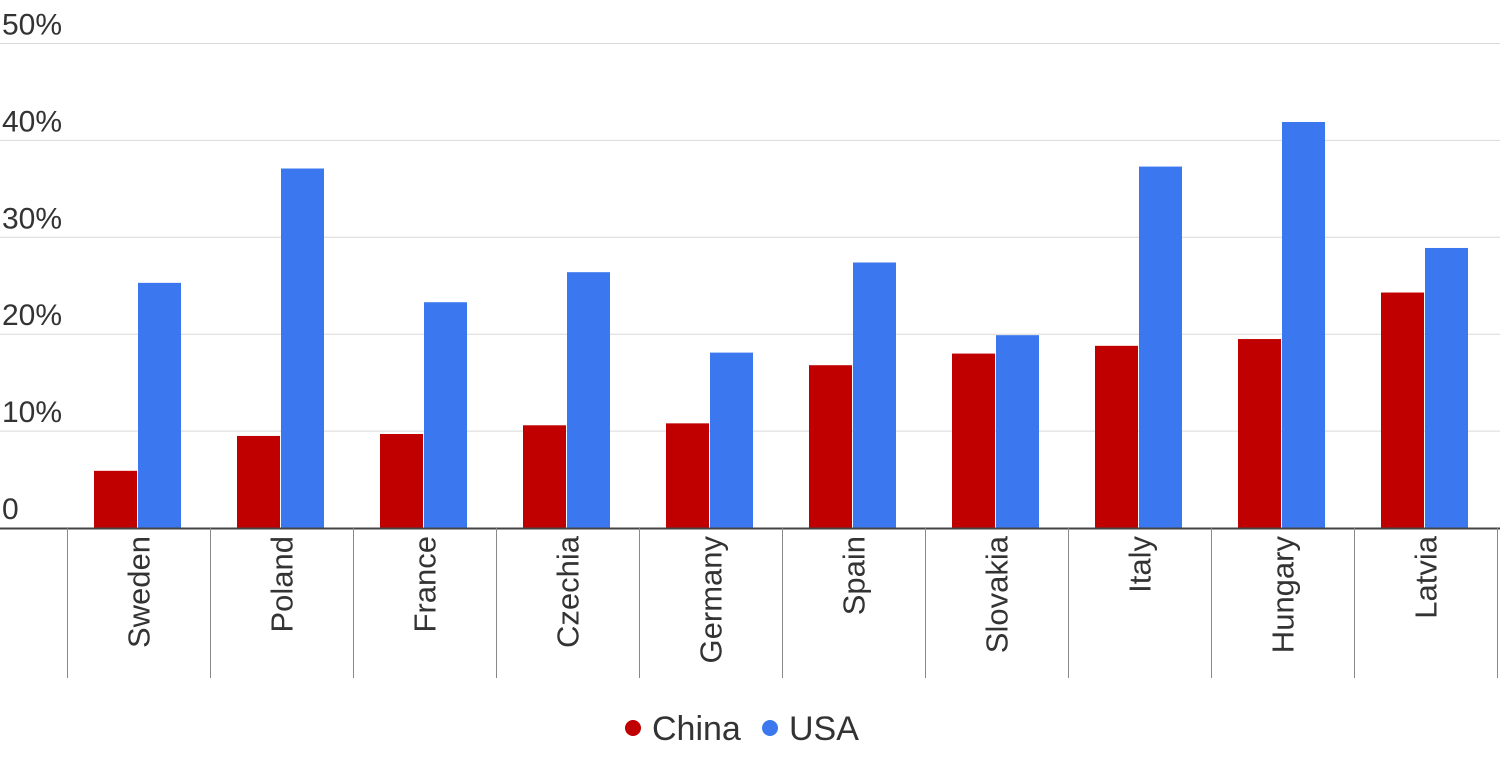 The height and width of the screenshot is (774, 1500). What do you see at coordinates (1140, 564) in the screenshot?
I see `x-tick-label: Italy` at bounding box center [1140, 564].